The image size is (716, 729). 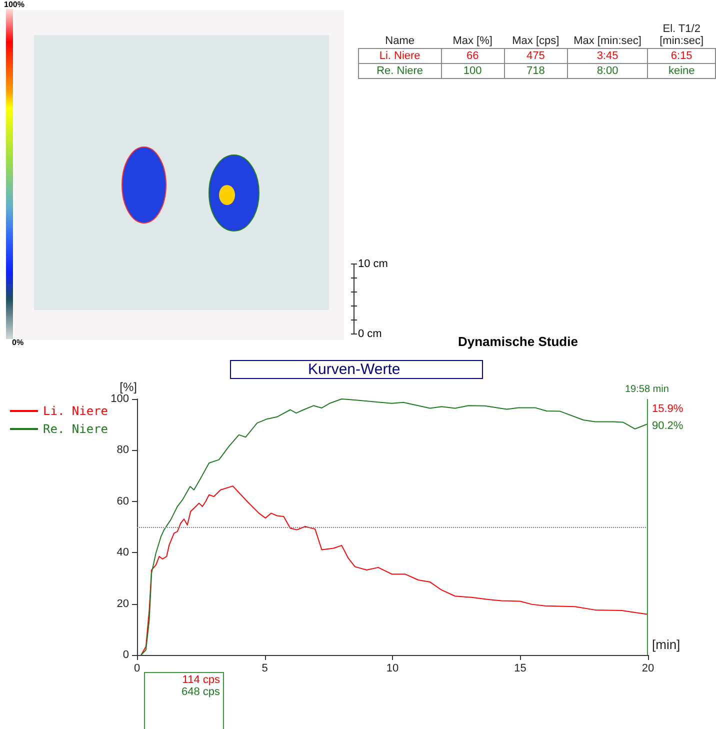 What do you see at coordinates (18, 342) in the screenshot?
I see `text: 0%` at bounding box center [18, 342].